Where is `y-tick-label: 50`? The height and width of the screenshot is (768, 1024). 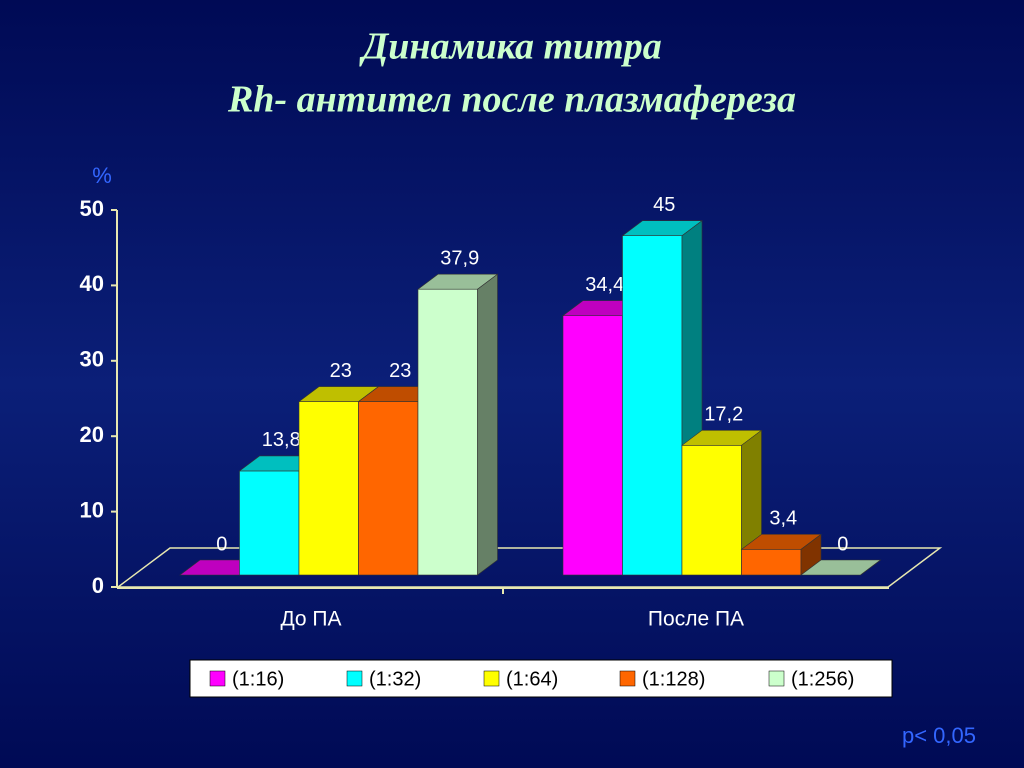
y-tick-label: 50 is located at coordinates (92, 208).